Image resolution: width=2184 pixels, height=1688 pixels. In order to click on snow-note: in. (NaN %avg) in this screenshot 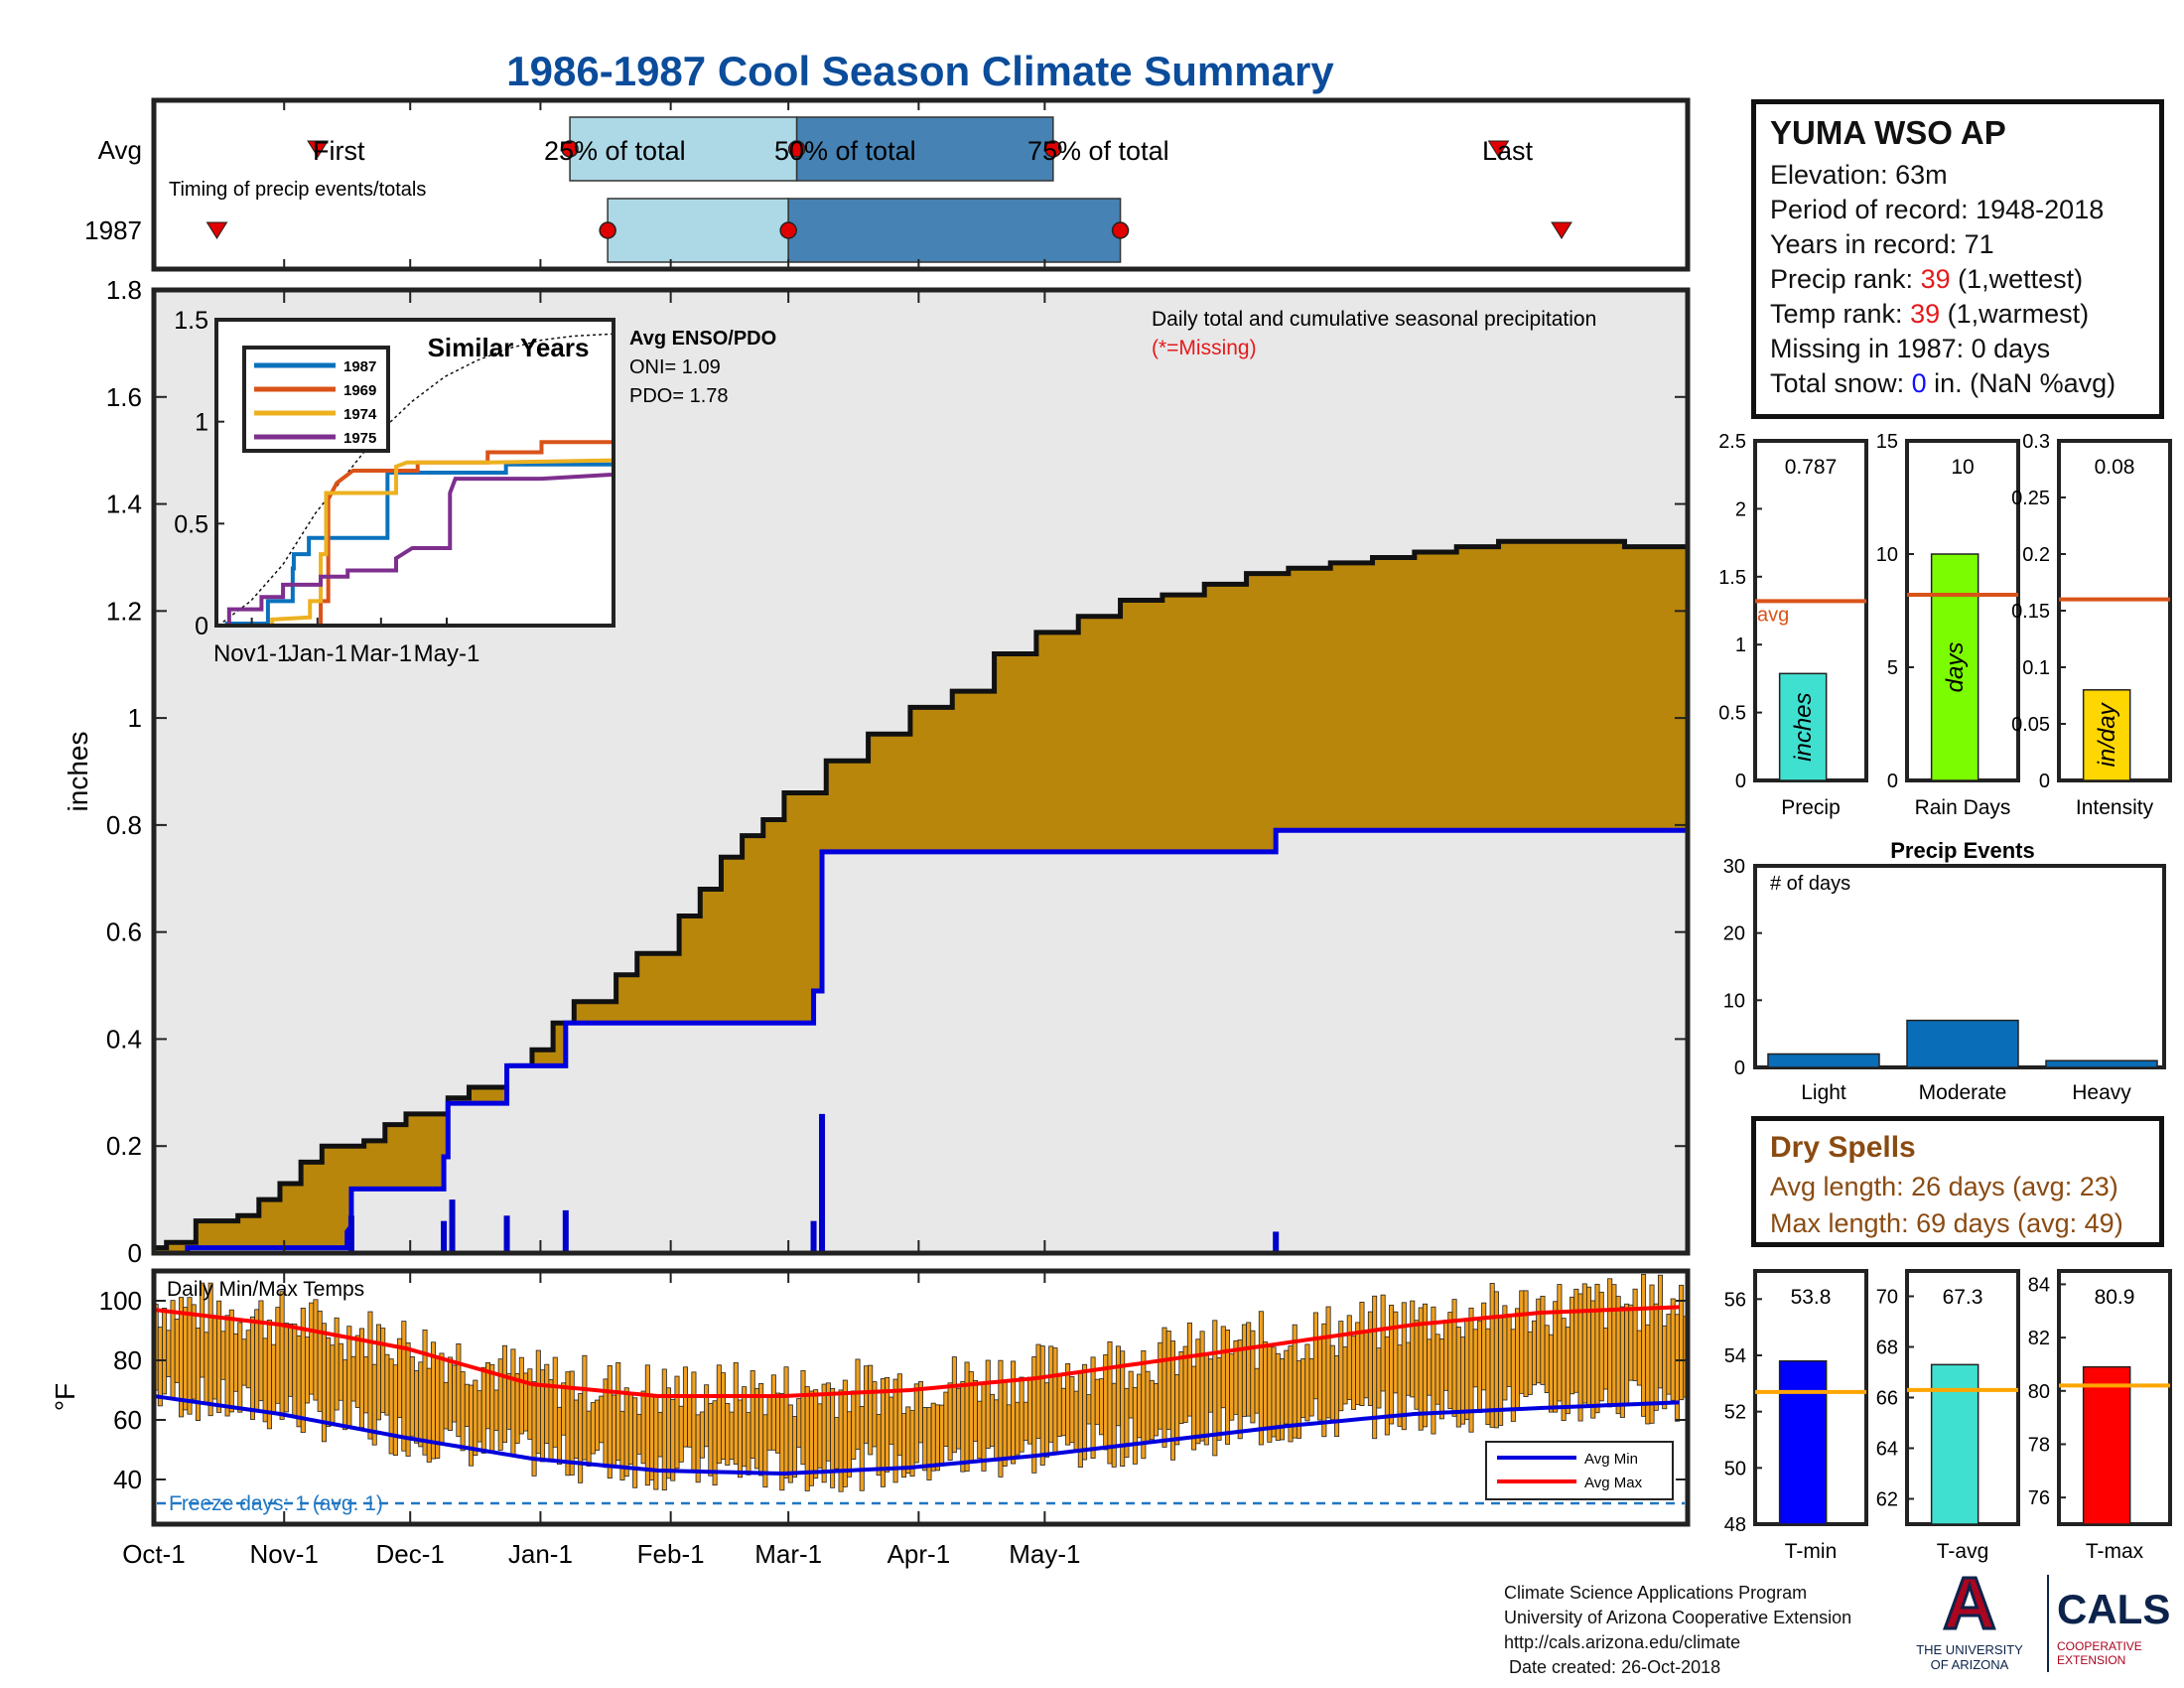, I will do `click(2021, 383)`.